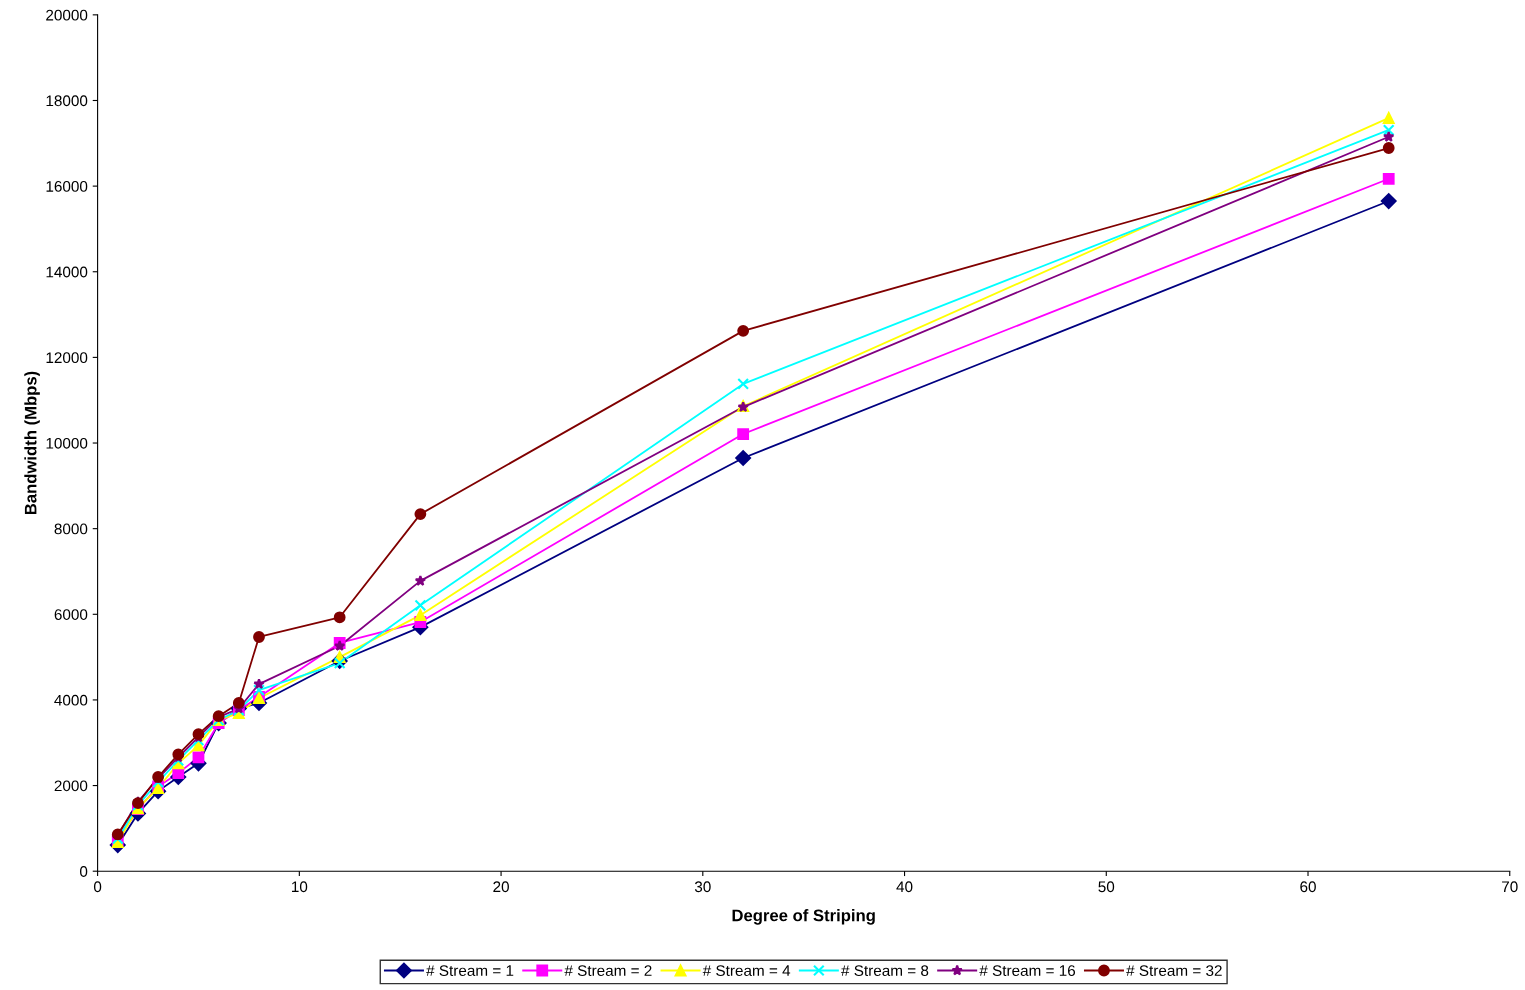 This screenshot has width=1525, height=990. What do you see at coordinates (904, 887) in the screenshot?
I see `x-tick-label: 40` at bounding box center [904, 887].